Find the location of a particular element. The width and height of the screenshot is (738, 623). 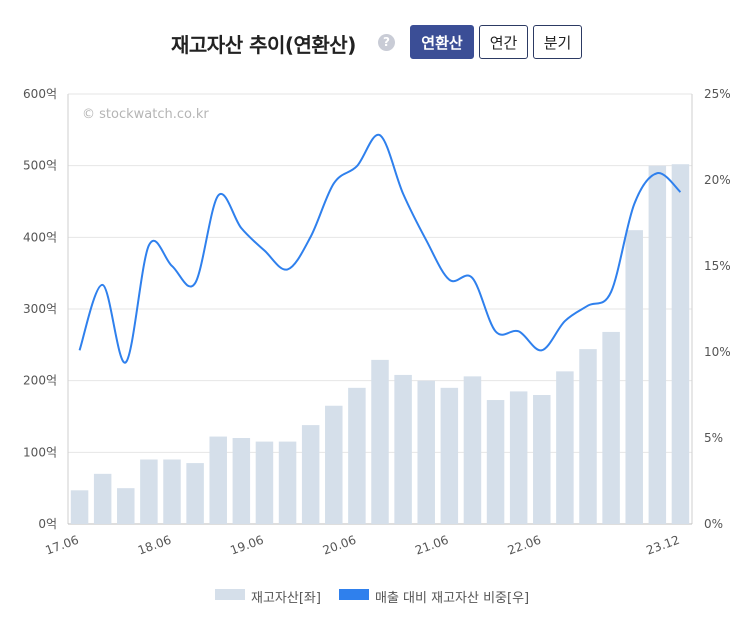

x-axis-tick-label: 21.06 is located at coordinates (431, 545).